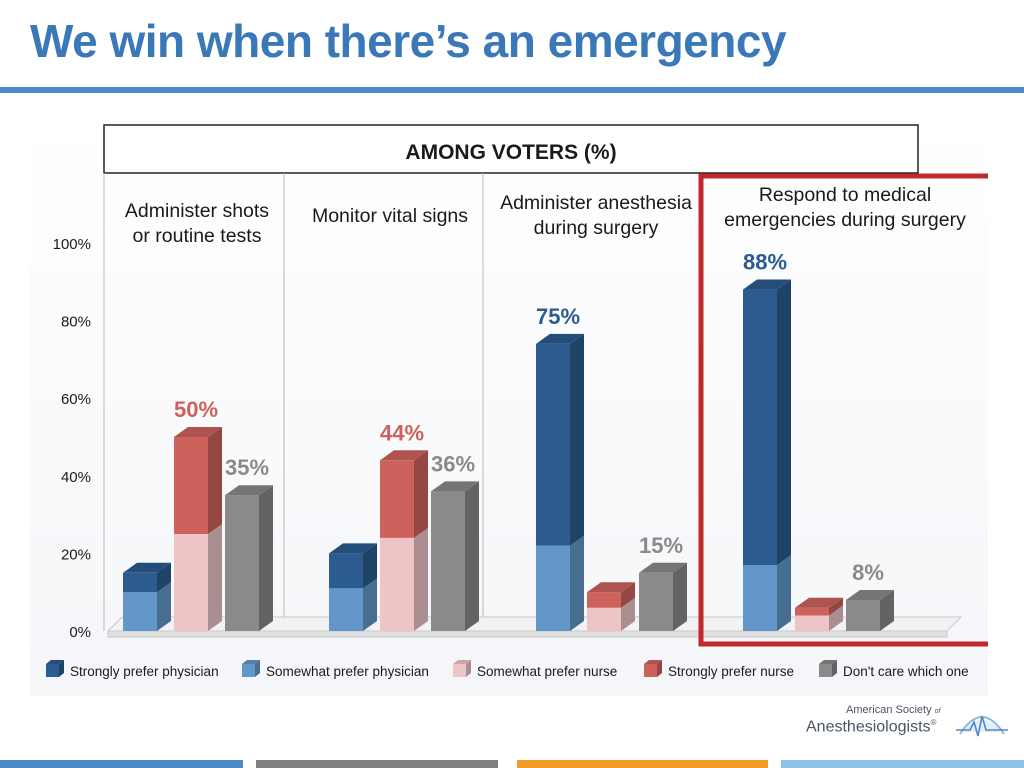 Image resolution: width=1024 pixels, height=768 pixels. Describe the element at coordinates (512, 90) in the screenshot. I see `title-divider` at that location.